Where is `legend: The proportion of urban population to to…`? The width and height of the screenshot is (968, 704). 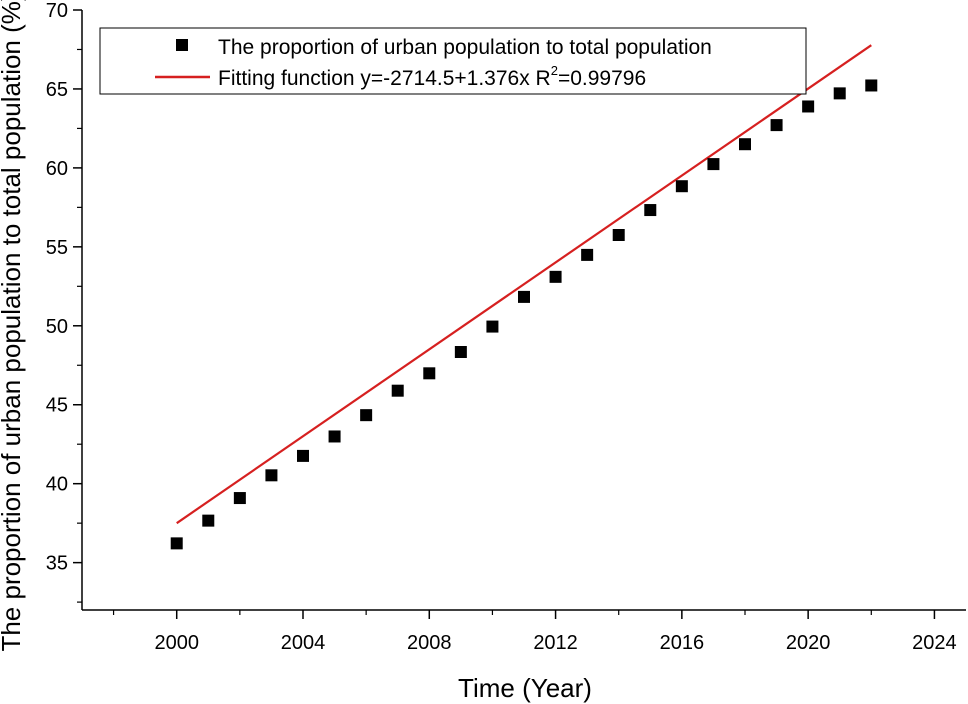 legend: The proportion of urban population to to… is located at coordinates (453, 61).